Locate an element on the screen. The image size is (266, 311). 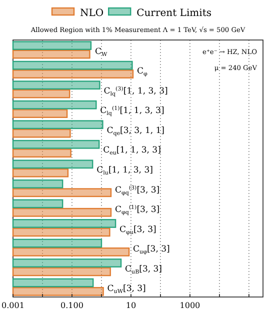
y-tick-label: C$_{W}$ is located at coordinates (101, 52).